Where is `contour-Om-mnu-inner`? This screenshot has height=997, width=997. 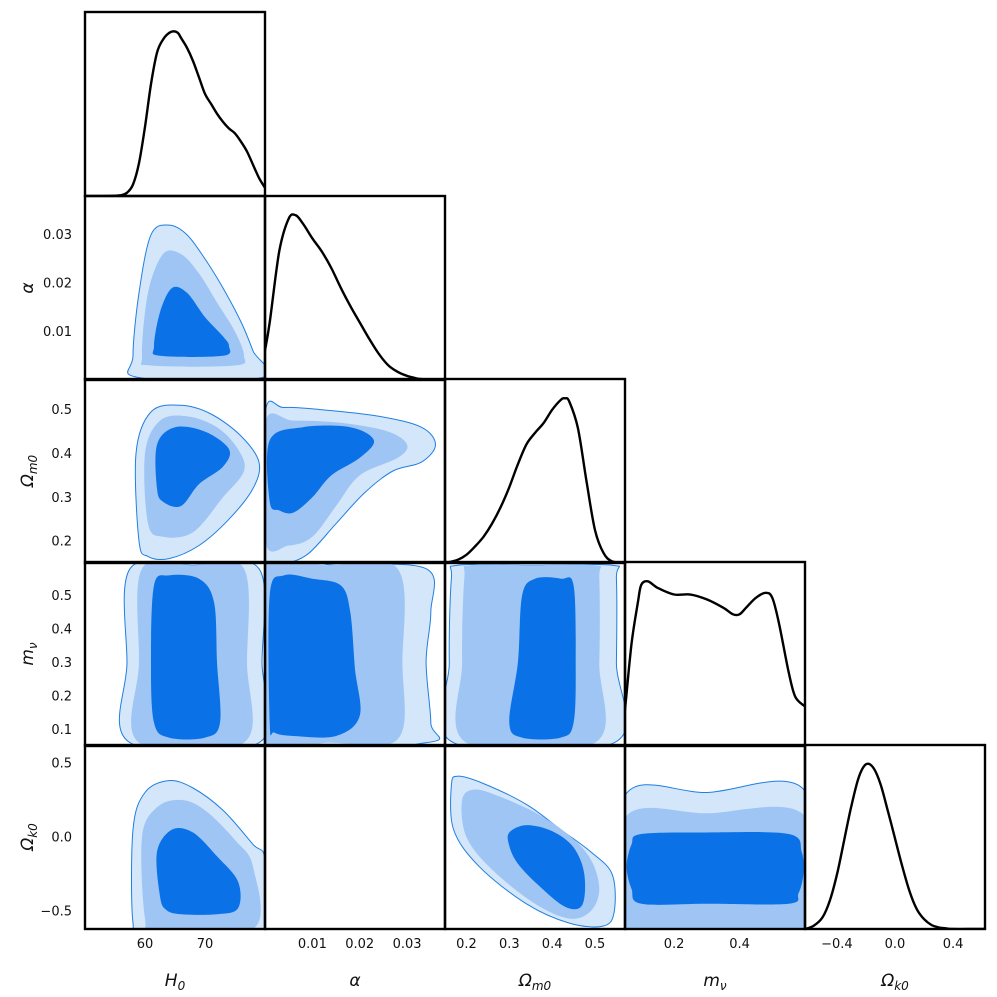 contour-Om-mnu-inner is located at coordinates (542, 658).